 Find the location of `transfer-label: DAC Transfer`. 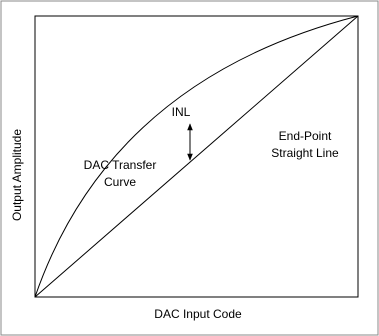

transfer-label: DAC Transfer is located at coordinates (120, 165).